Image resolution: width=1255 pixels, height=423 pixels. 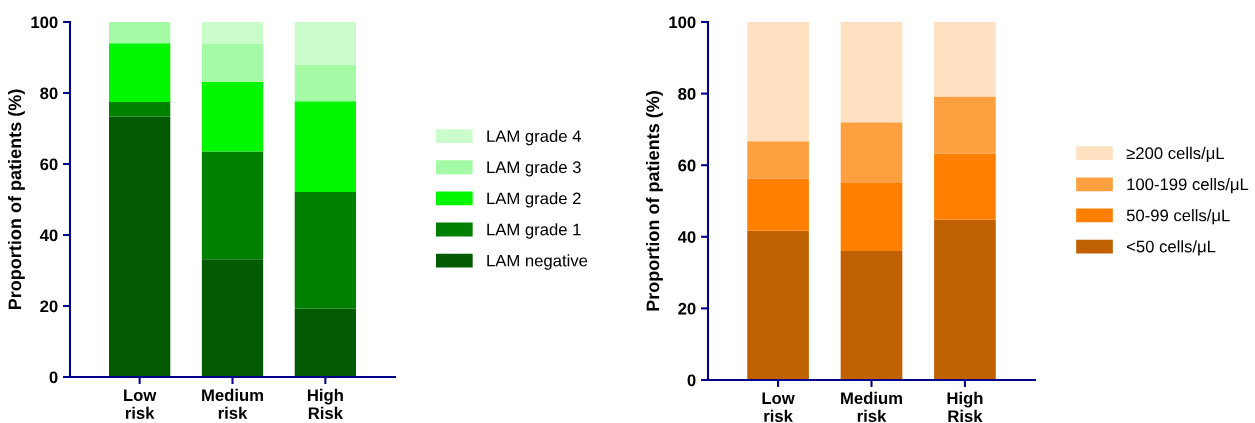 What do you see at coordinates (1188, 185) in the screenshot?
I see `legend-label: 100-199 cells/μL` at bounding box center [1188, 185].